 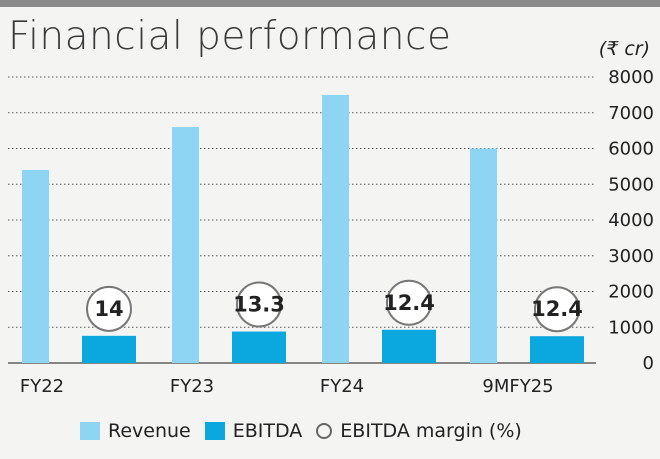 I want to click on y-tick-label: 7000, so click(x=631, y=113).